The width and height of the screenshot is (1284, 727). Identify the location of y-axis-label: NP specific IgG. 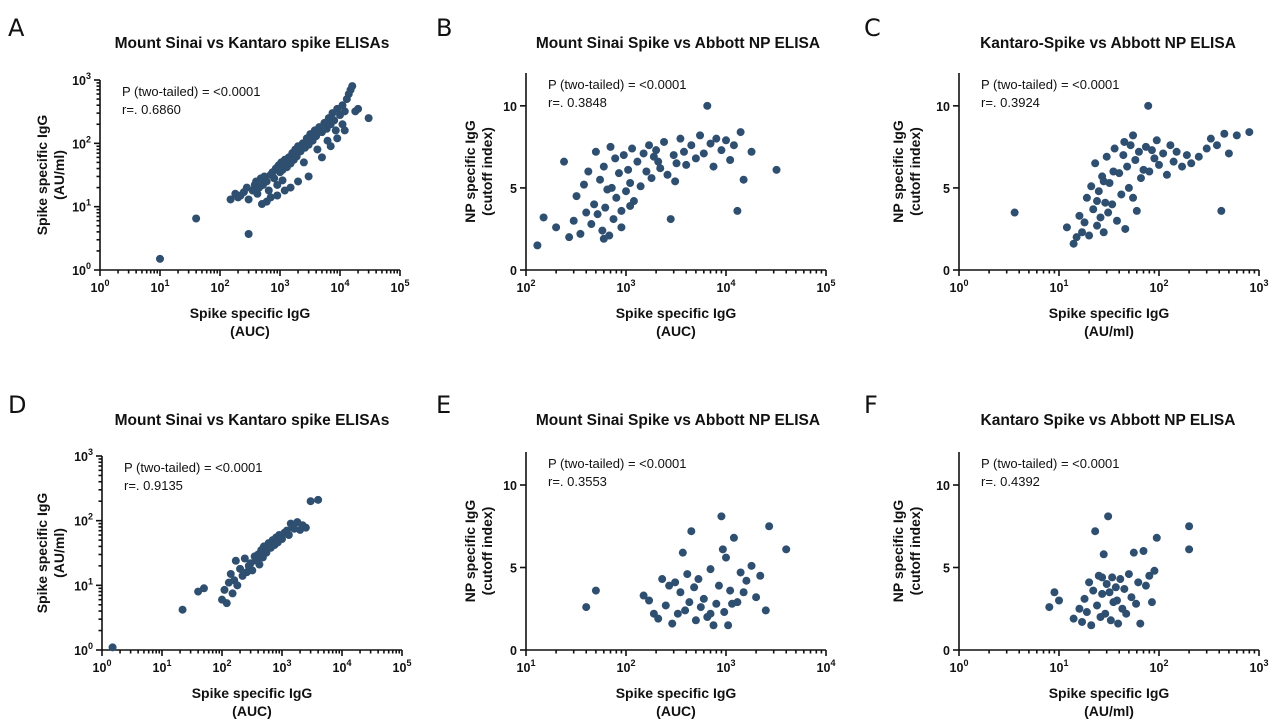
(898, 551).